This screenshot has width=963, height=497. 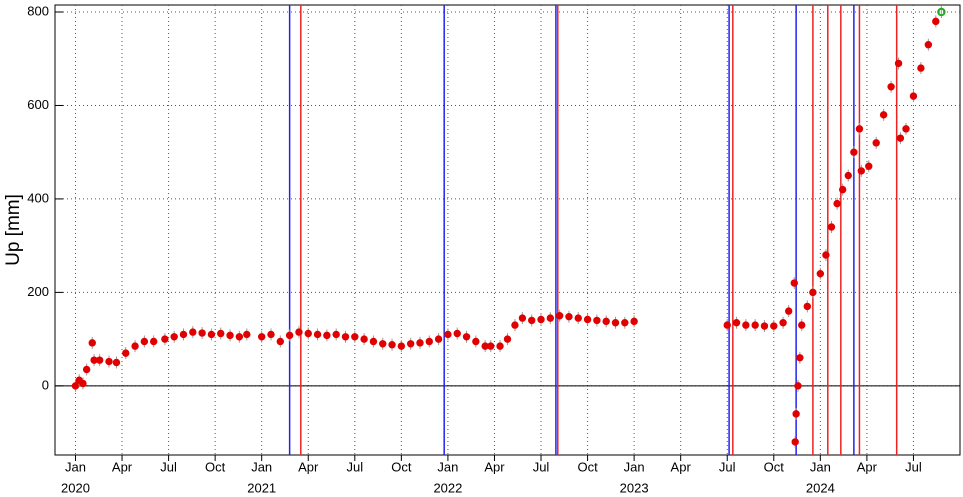 What do you see at coordinates (447, 487) in the screenshot?
I see `year-label: 2022` at bounding box center [447, 487].